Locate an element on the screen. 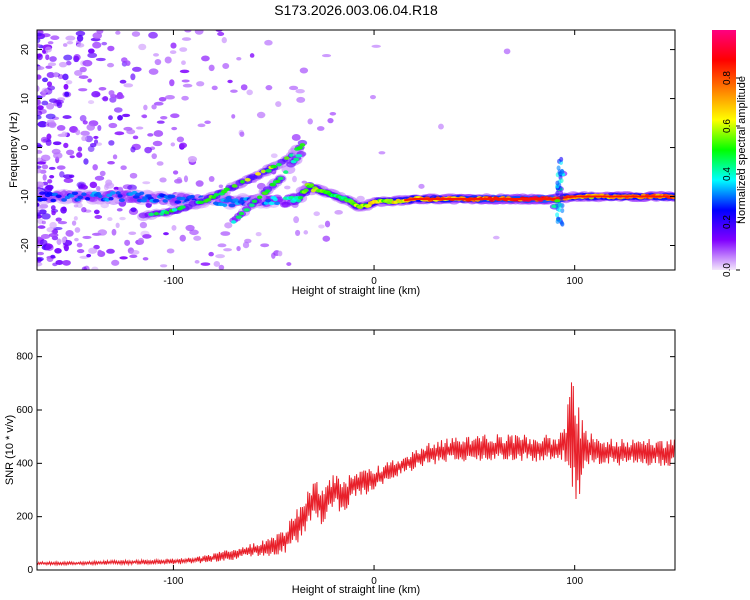 The height and width of the screenshot is (600, 750). colorbar-ticks: 0.0 0.2 0.4 0.6 0.8 is located at coordinates (731, 174).